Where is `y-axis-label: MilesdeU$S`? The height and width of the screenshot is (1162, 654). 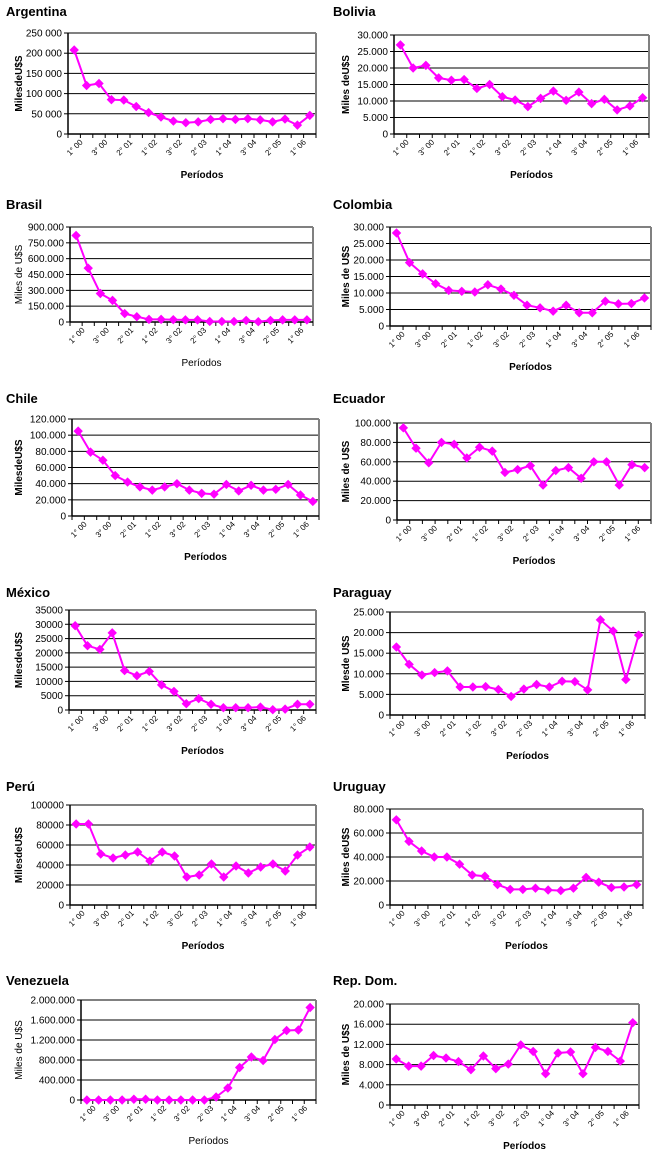 y-axis-label: MilesdeU$S is located at coordinates (19, 467).